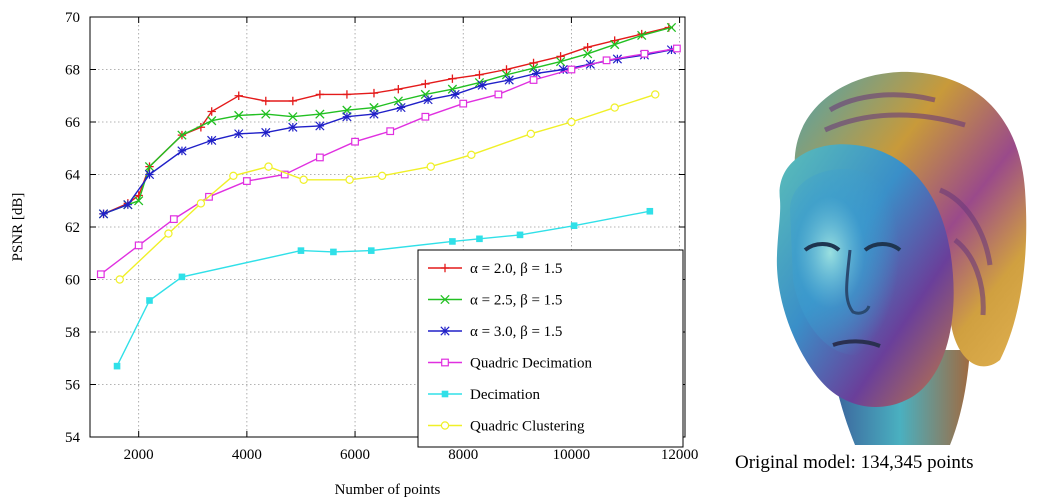 Image resolution: width=1041 pixels, height=500 pixels. Describe the element at coordinates (73, 176) in the screenshot. I see `y-tick-label: 64` at that location.